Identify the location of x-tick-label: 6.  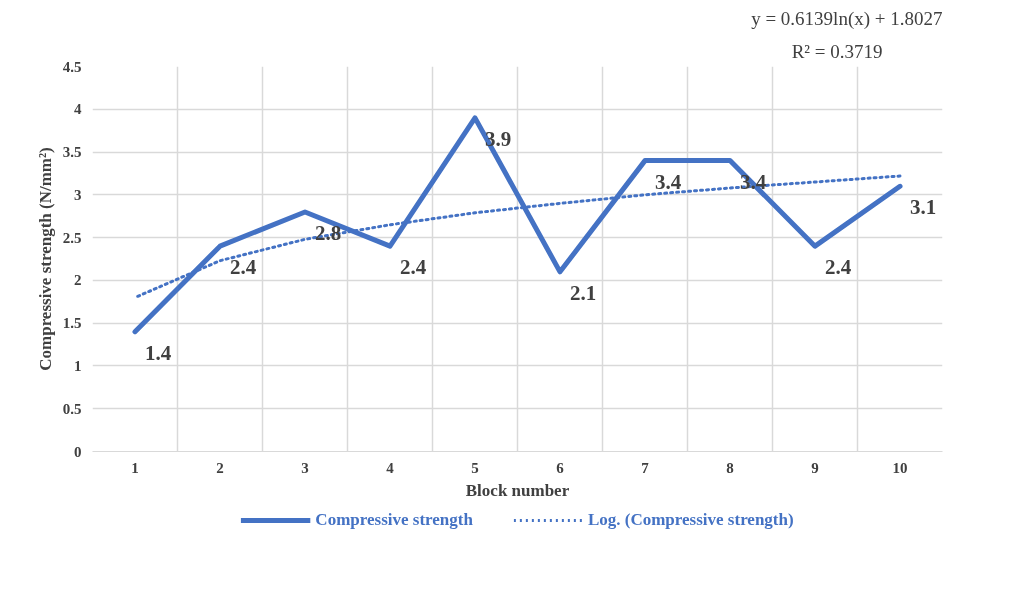
(560, 467).